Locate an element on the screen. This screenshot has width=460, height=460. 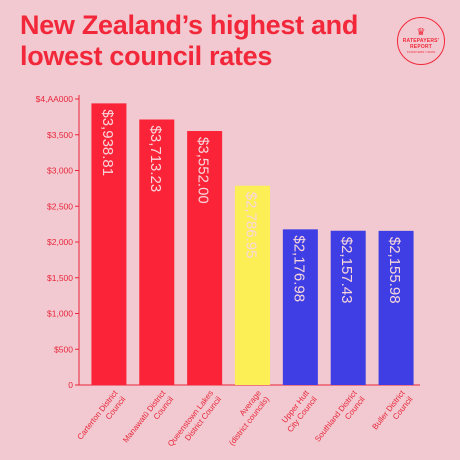
y-tick-label: $3,000 is located at coordinates (60, 171).